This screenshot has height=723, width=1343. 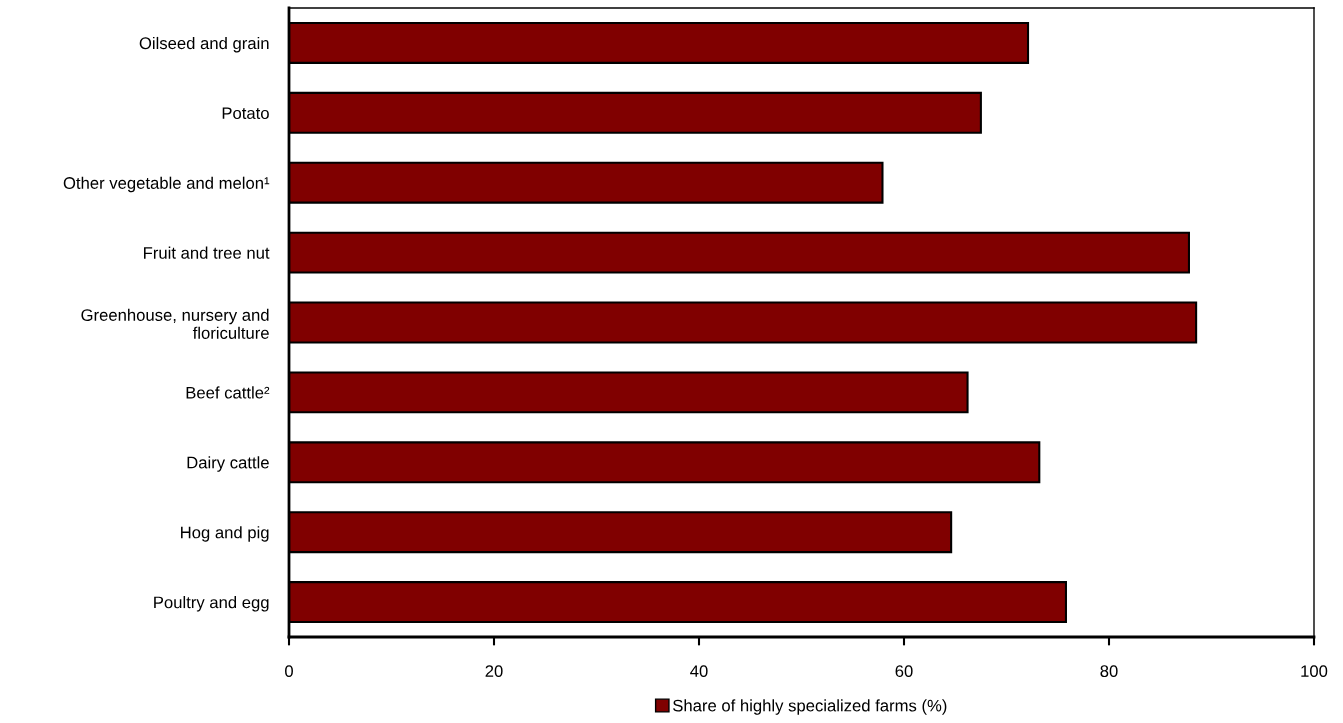 I want to click on x-tick-label: 0, so click(x=289, y=671).